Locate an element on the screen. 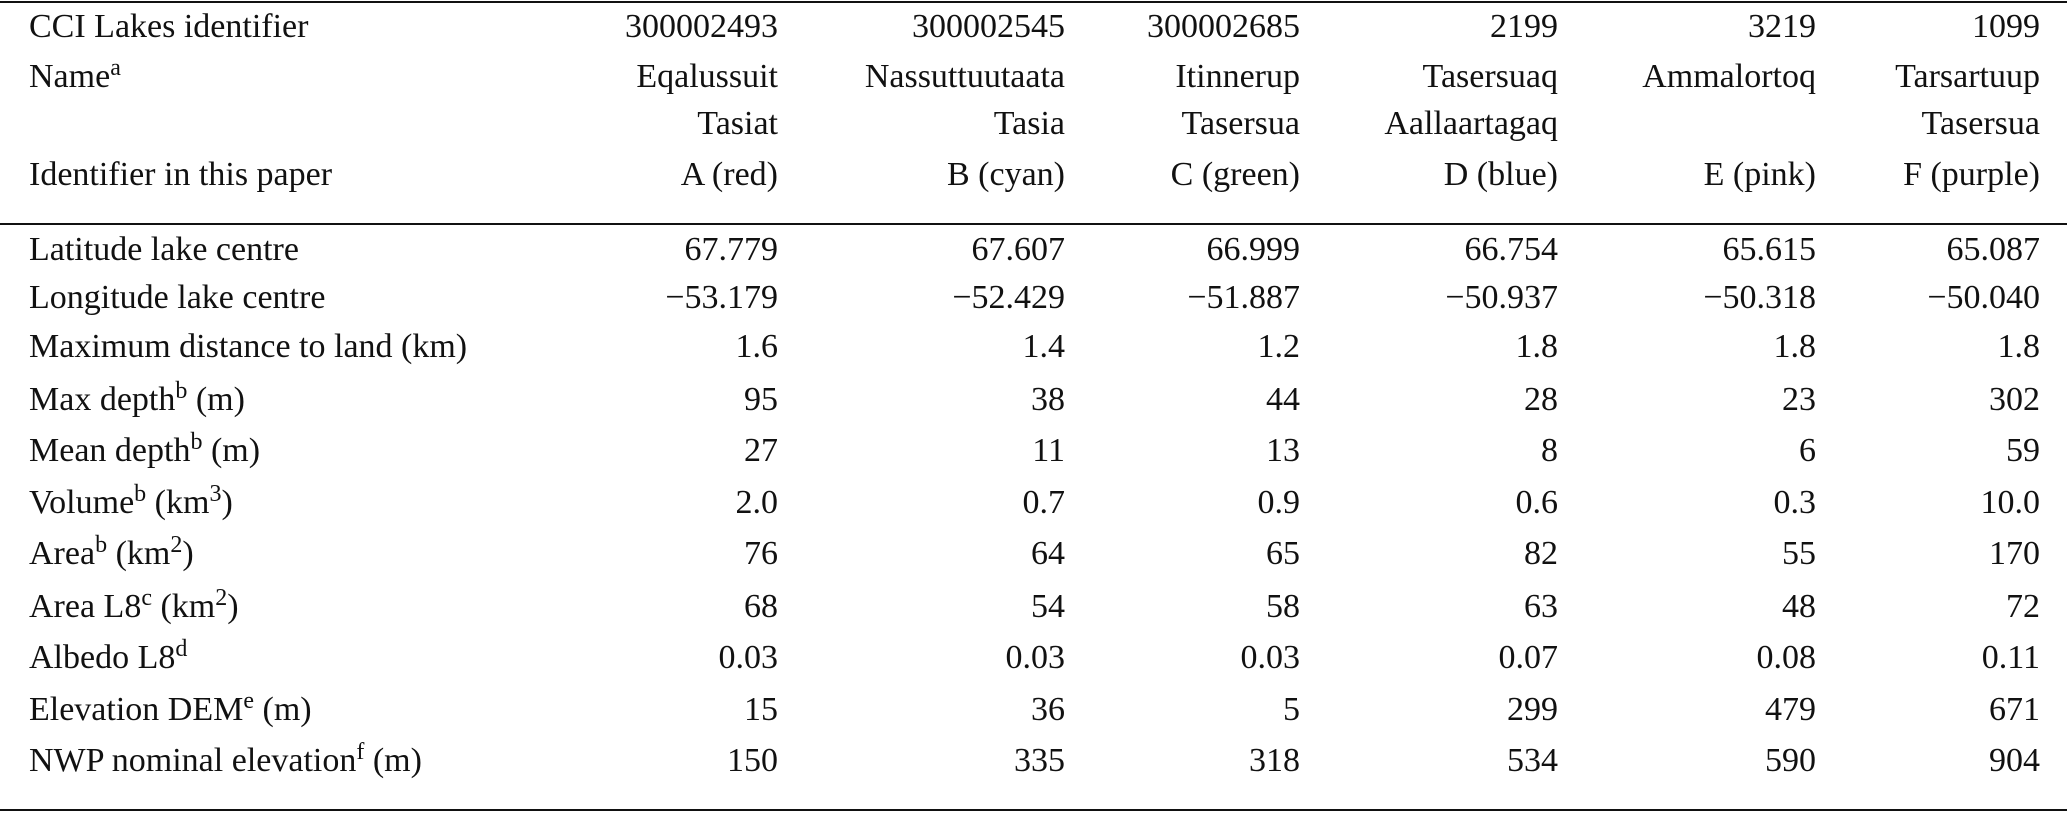 The image size is (2067, 813). label-part: Mean depth is located at coordinates (109, 450).